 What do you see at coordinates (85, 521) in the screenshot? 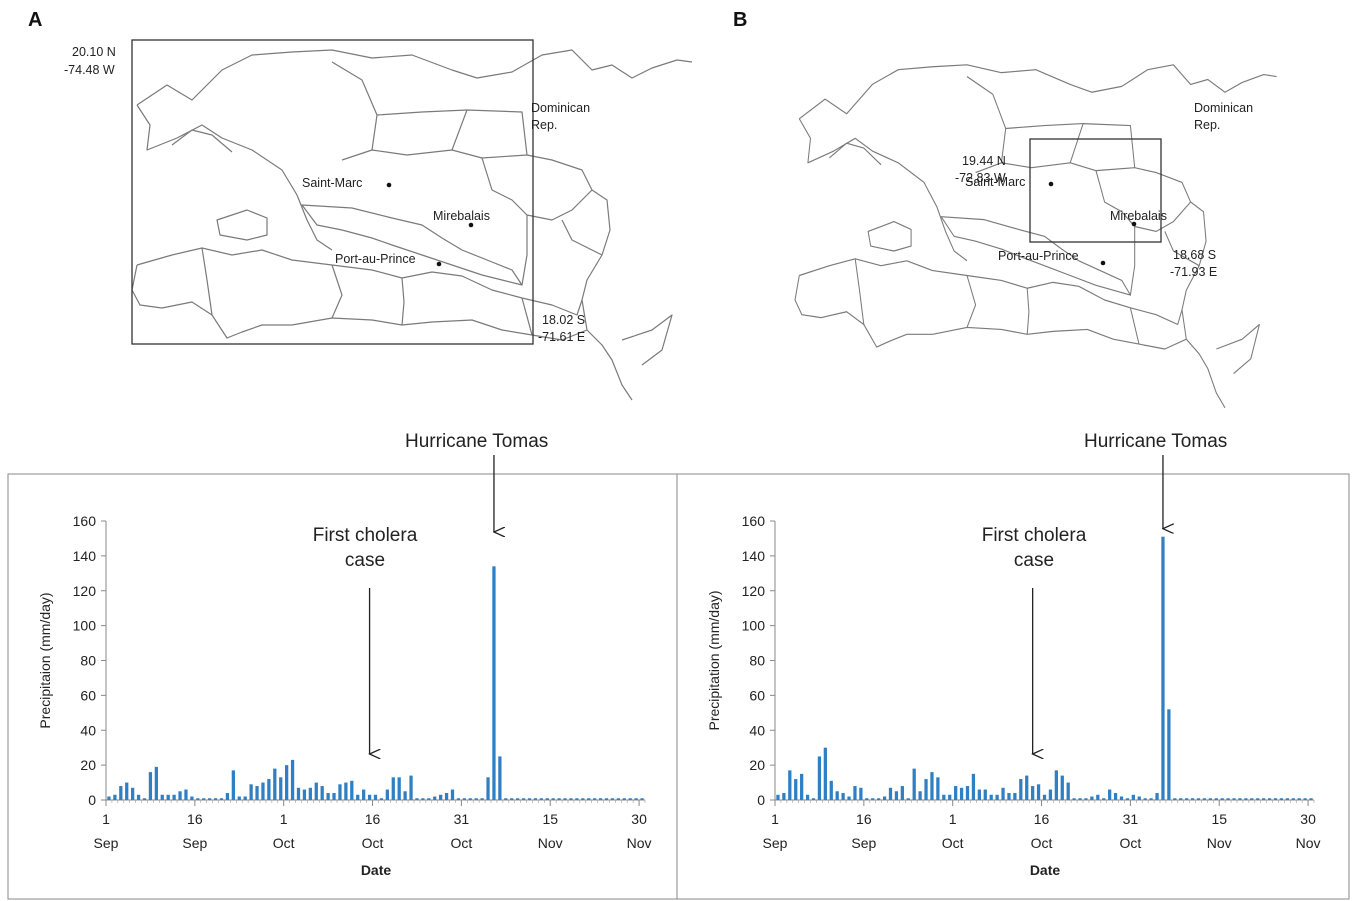
I see `chart-a-ytick-label: 160` at bounding box center [85, 521].